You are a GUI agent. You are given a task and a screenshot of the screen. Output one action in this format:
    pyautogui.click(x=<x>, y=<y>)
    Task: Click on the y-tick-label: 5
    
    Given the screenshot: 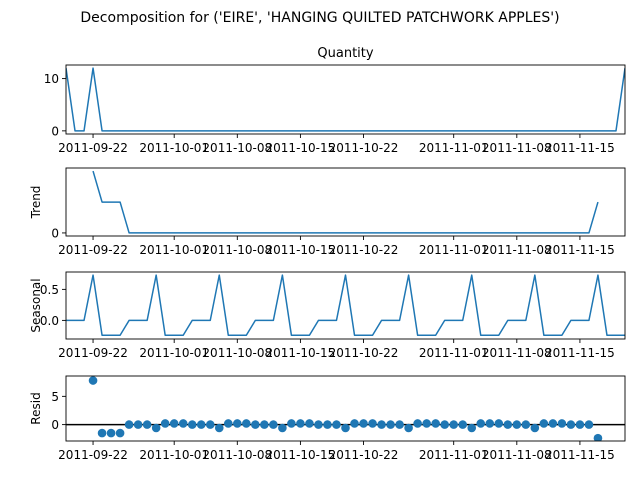 What is the action you would take?
    pyautogui.click(x=55, y=397)
    